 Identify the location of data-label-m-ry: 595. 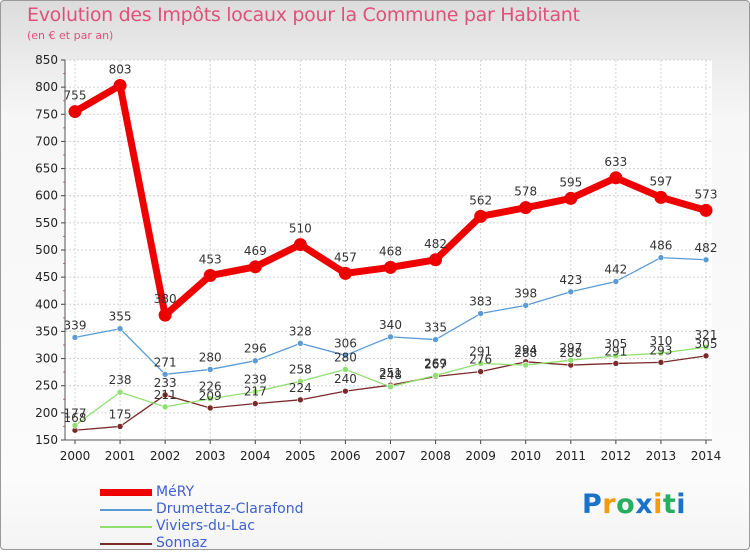
(570, 182).